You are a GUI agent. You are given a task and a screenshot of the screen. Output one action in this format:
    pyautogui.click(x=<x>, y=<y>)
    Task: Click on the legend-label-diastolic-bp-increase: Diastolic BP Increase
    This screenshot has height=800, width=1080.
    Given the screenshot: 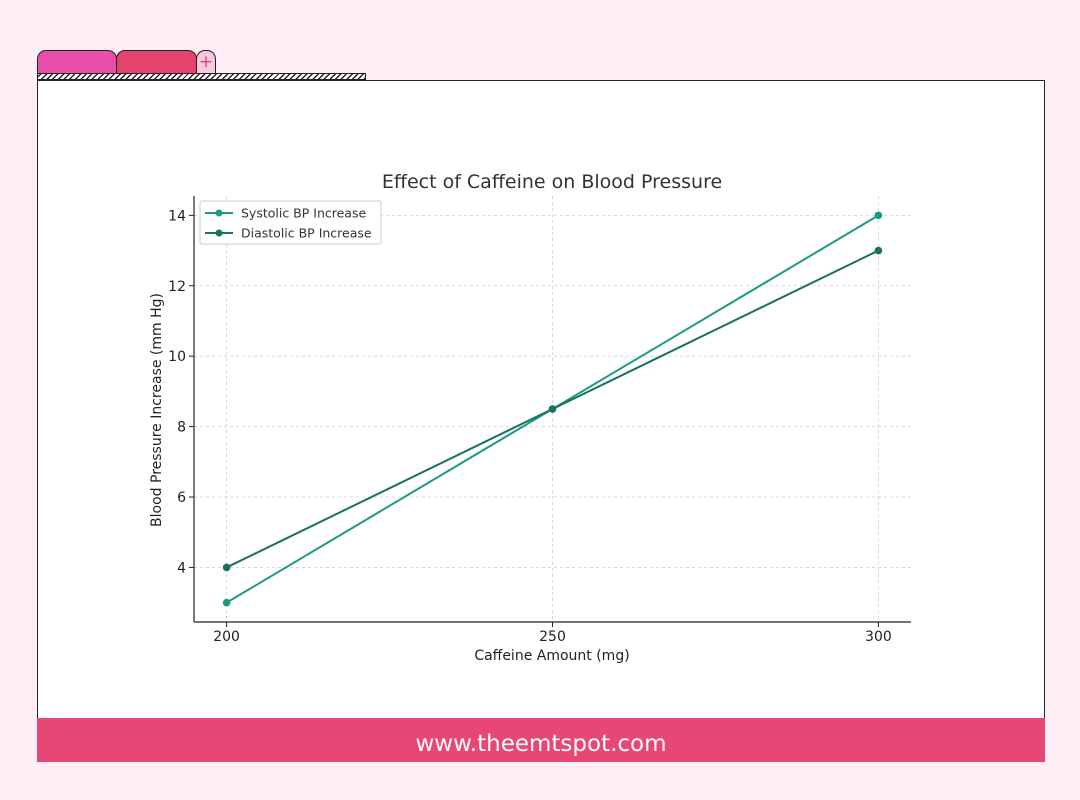 What is the action you would take?
    pyautogui.click(x=306, y=233)
    